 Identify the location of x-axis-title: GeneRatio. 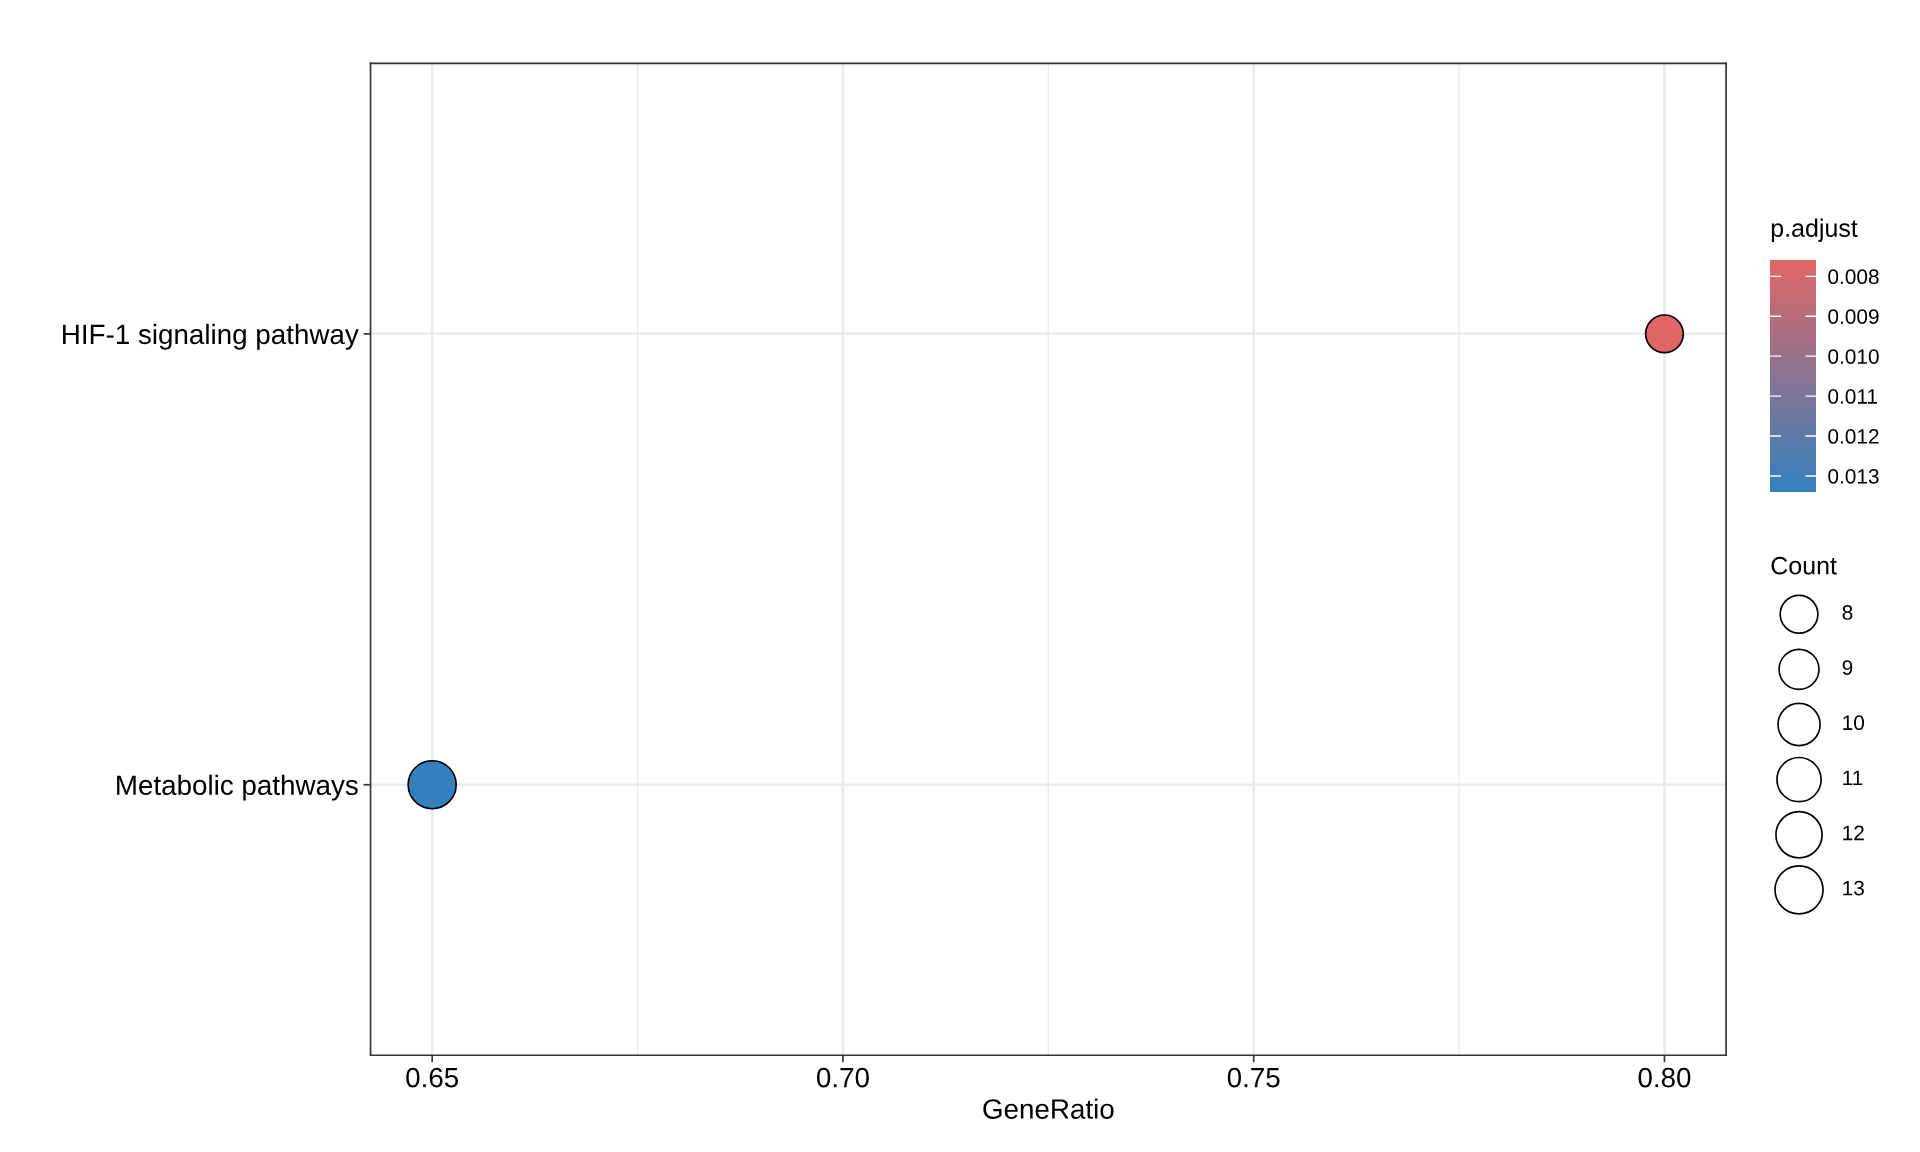
(1048, 1108).